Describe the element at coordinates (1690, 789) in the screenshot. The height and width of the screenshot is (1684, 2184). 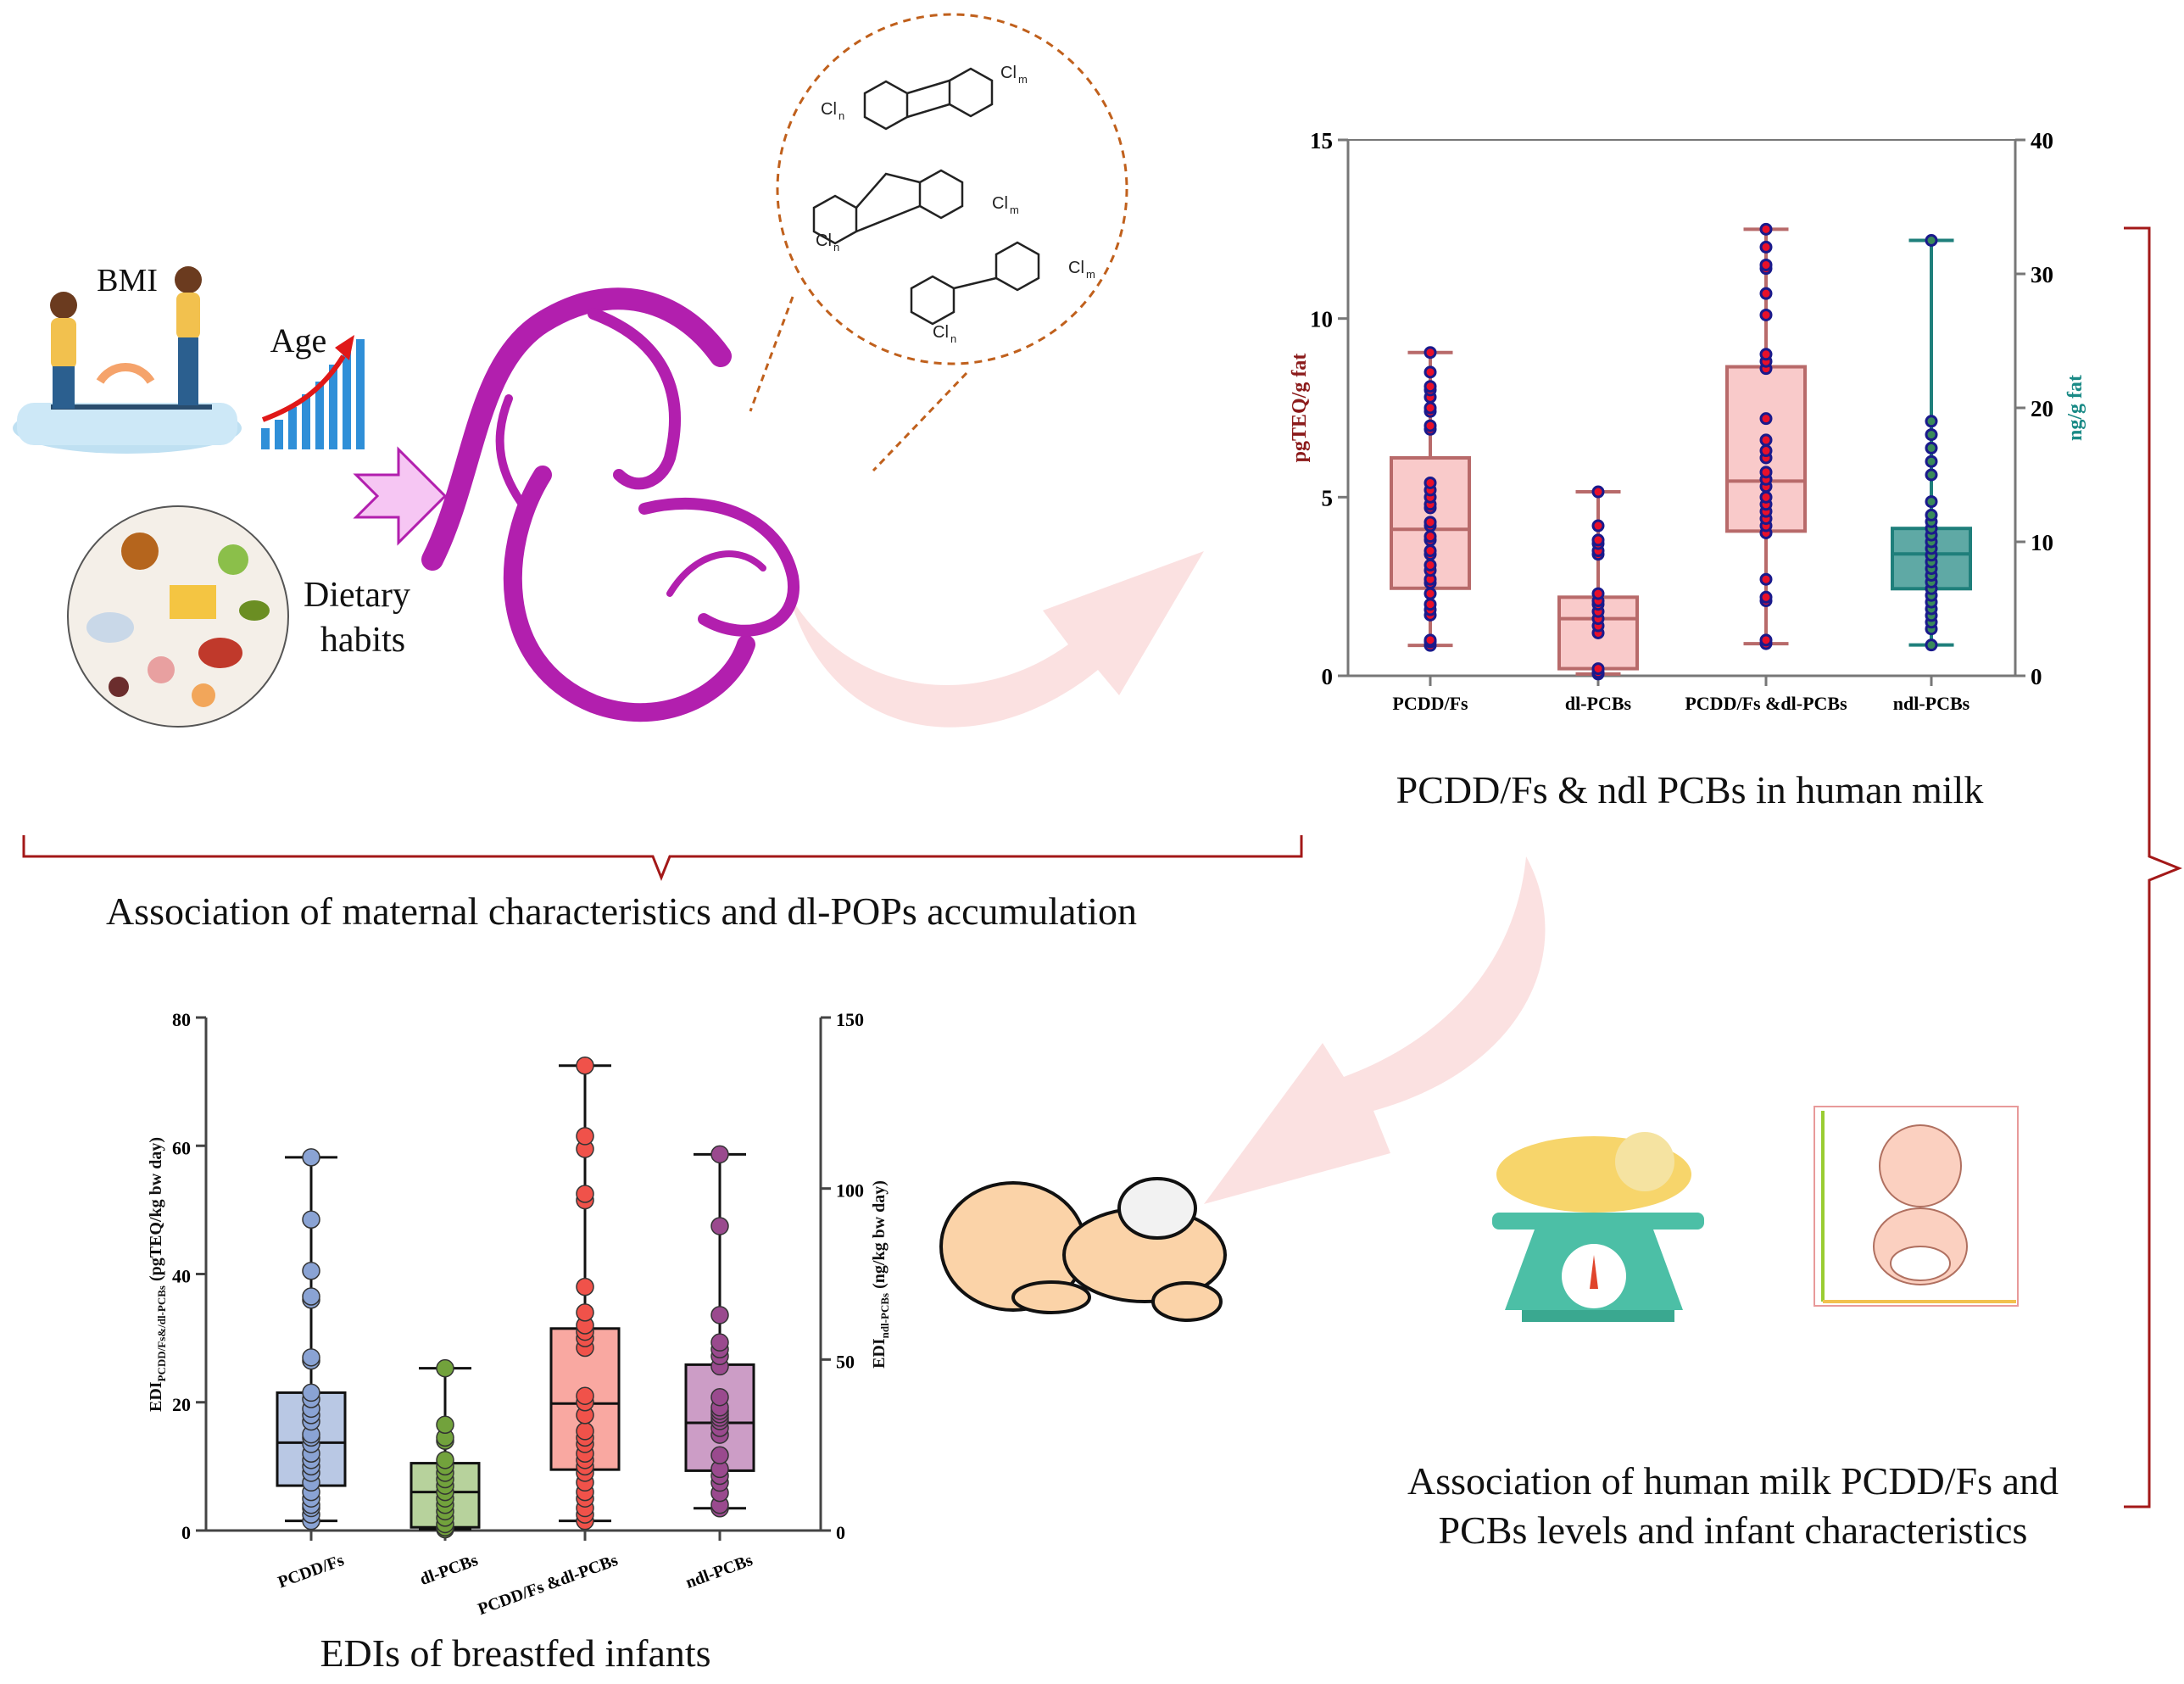
I see `top-chart-caption: PCDD/Fs & ndl PCBs in human milk` at that location.